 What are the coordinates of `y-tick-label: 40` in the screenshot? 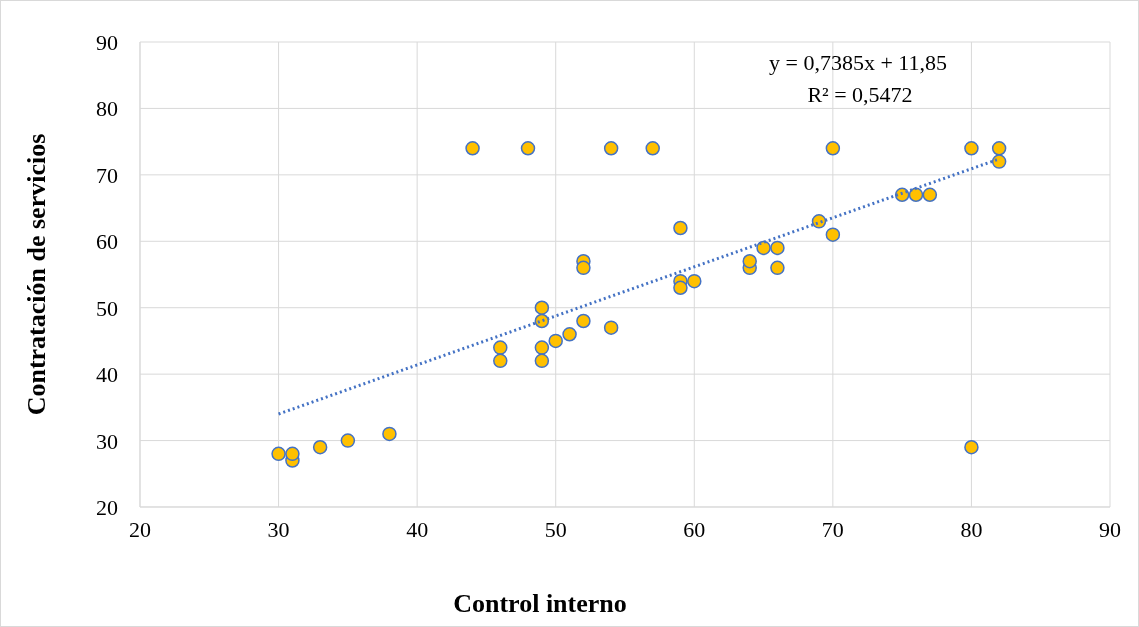 It's located at (107, 375).